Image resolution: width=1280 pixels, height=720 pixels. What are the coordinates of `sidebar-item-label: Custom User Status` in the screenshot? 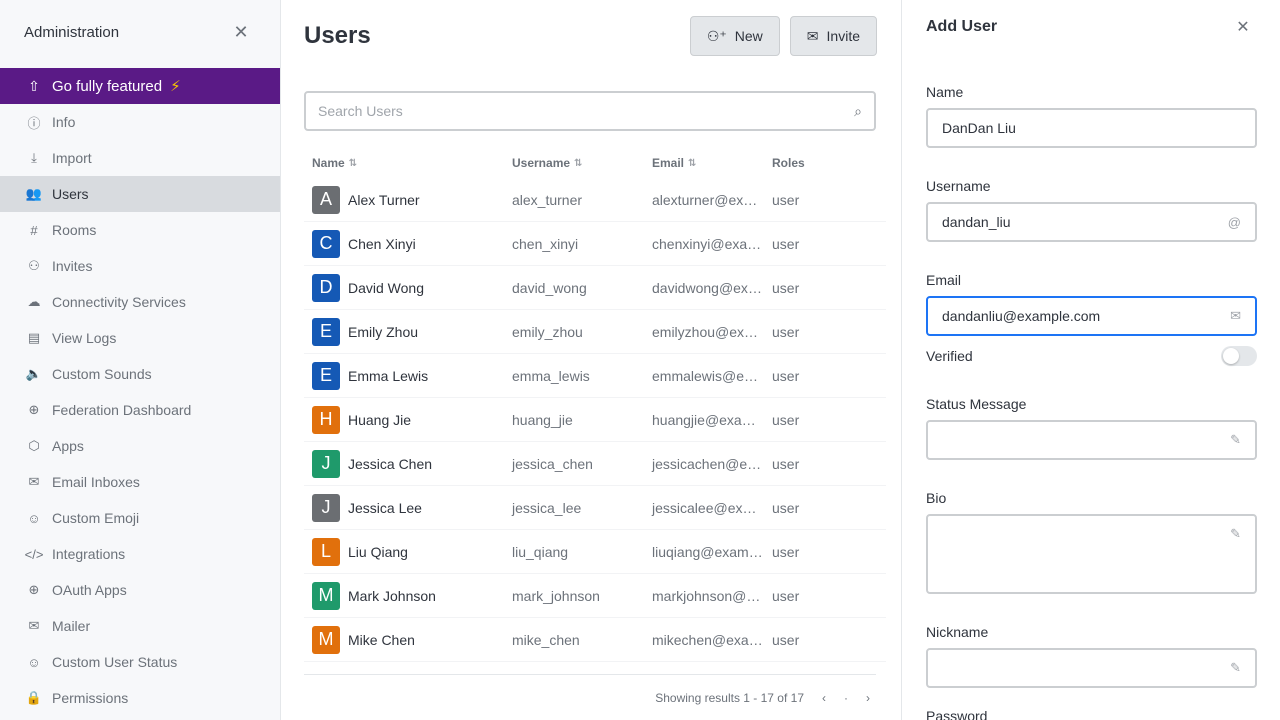 It's located at (115, 662).